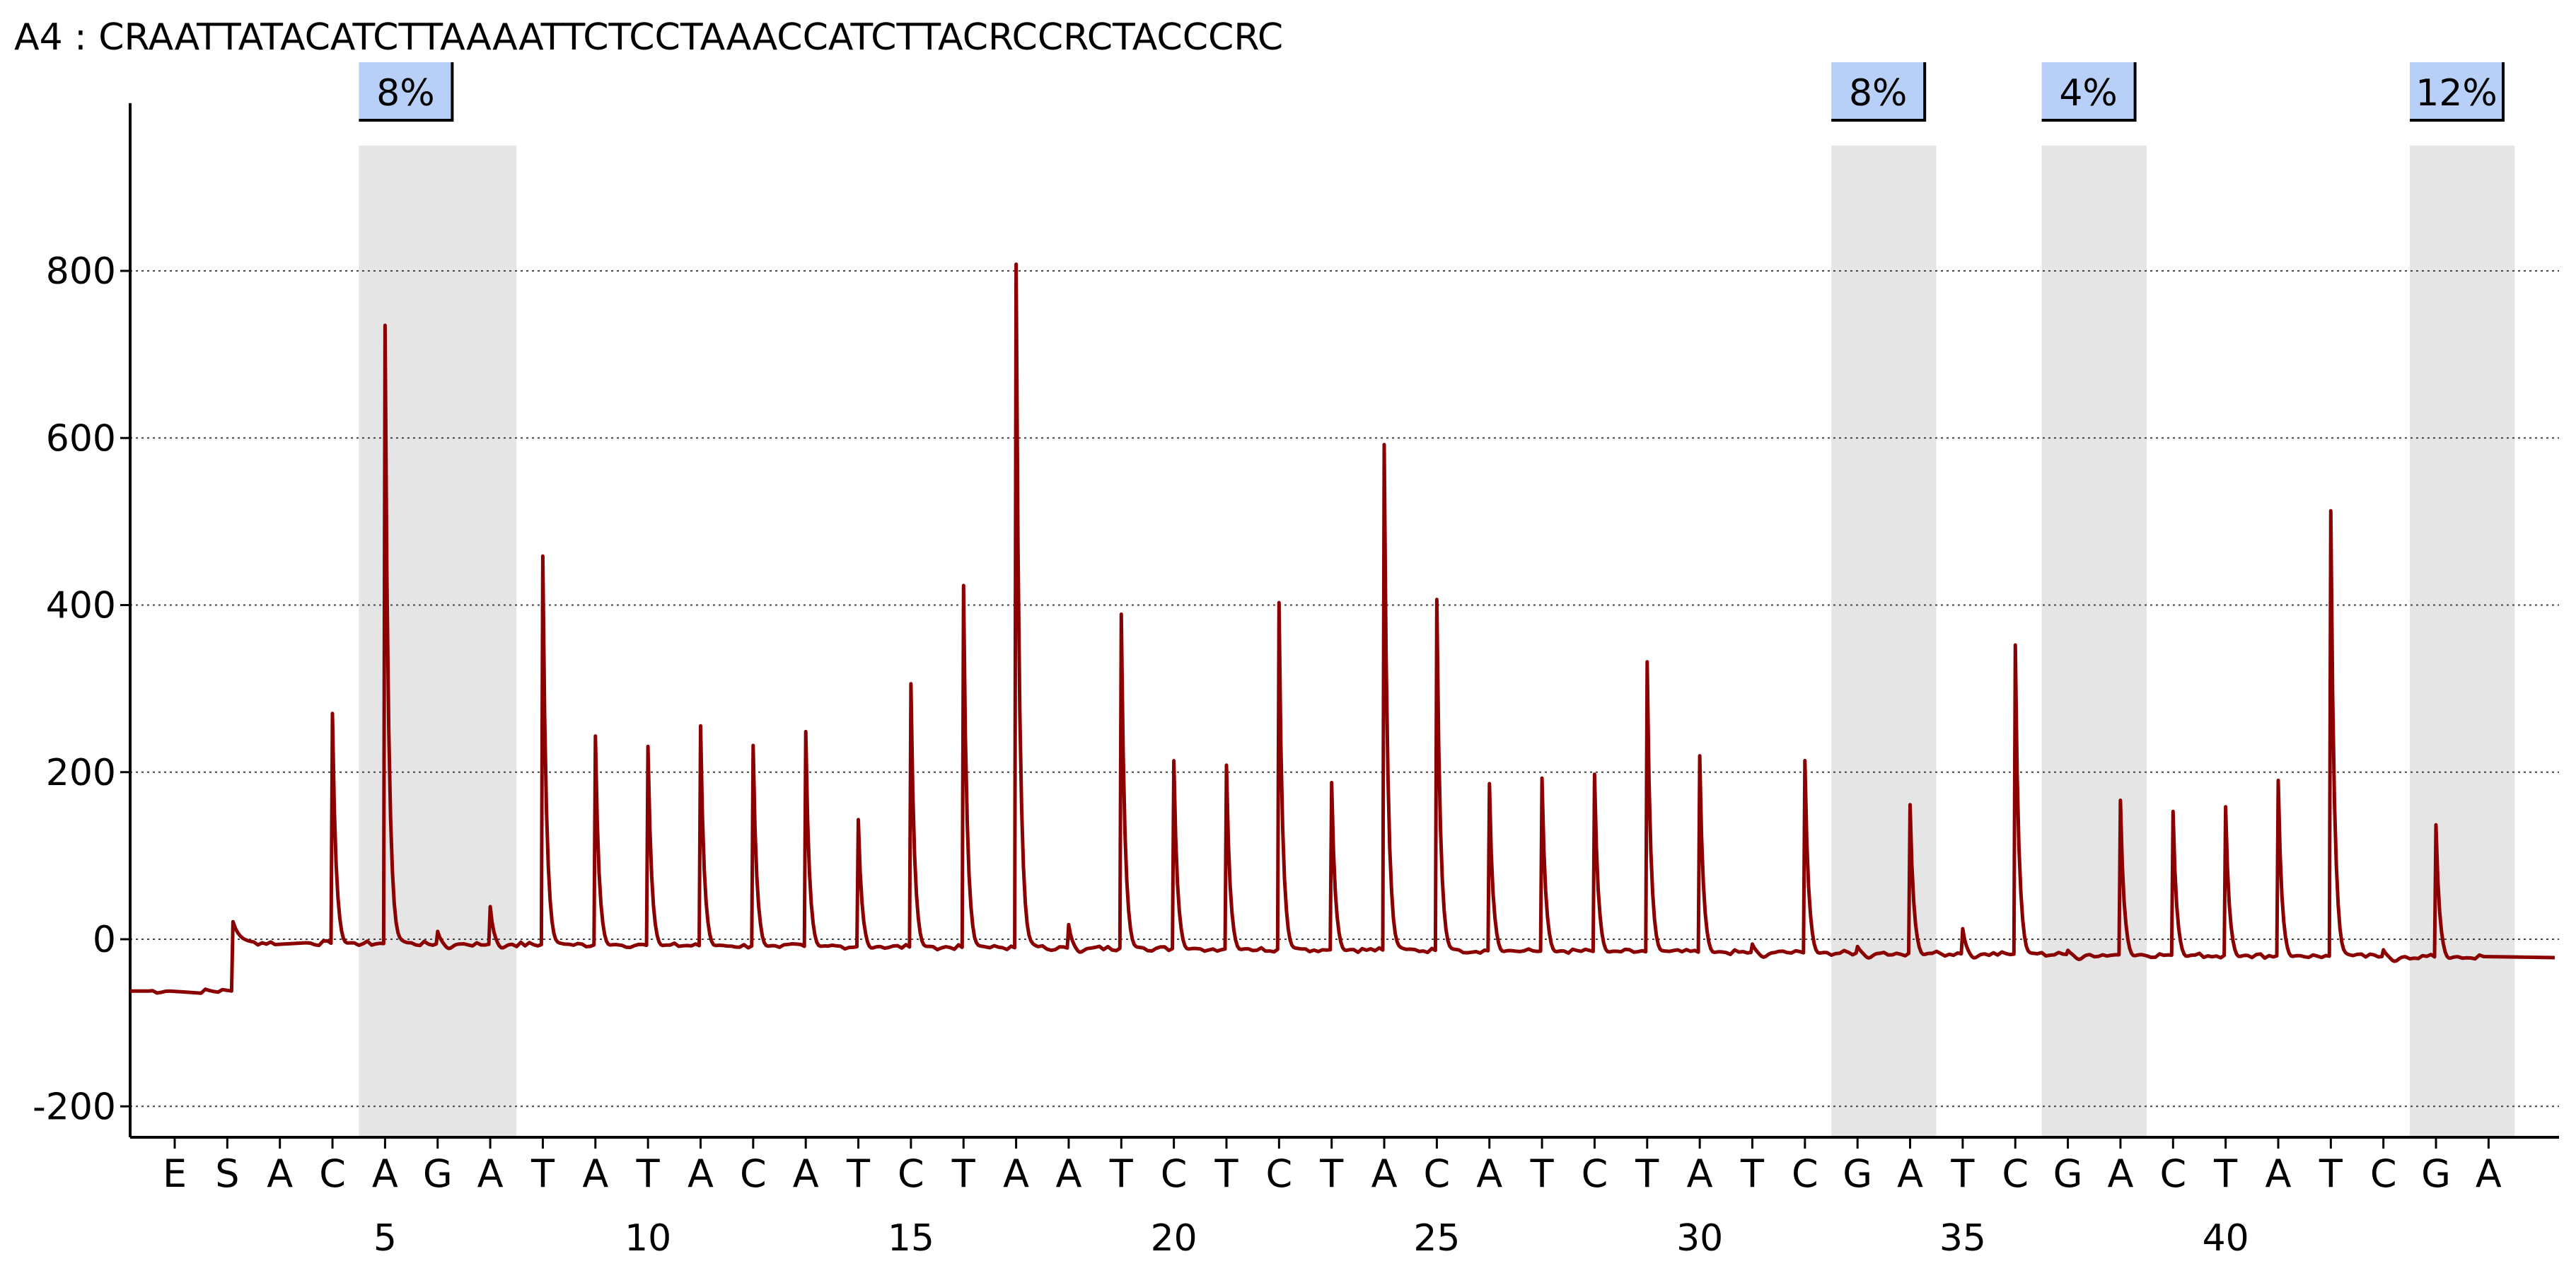  What do you see at coordinates (81, 773) in the screenshot?
I see `y-tick-label: 200` at bounding box center [81, 773].